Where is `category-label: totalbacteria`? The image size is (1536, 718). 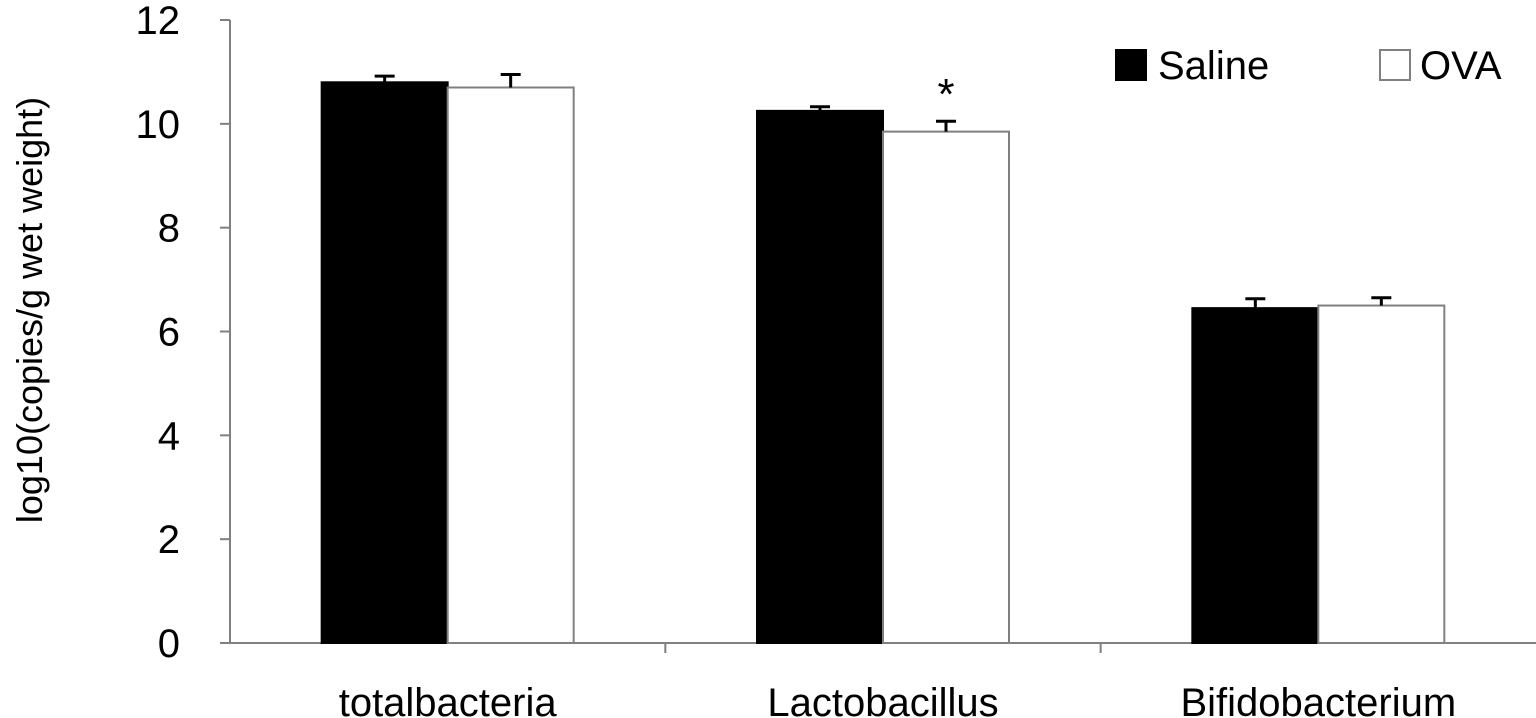 category-label: totalbacteria is located at coordinates (448, 699).